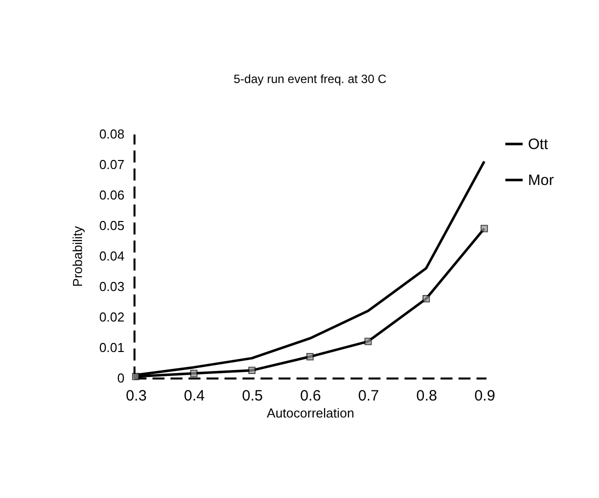  I want to click on y-tick-label: 0.02, so click(111, 317).